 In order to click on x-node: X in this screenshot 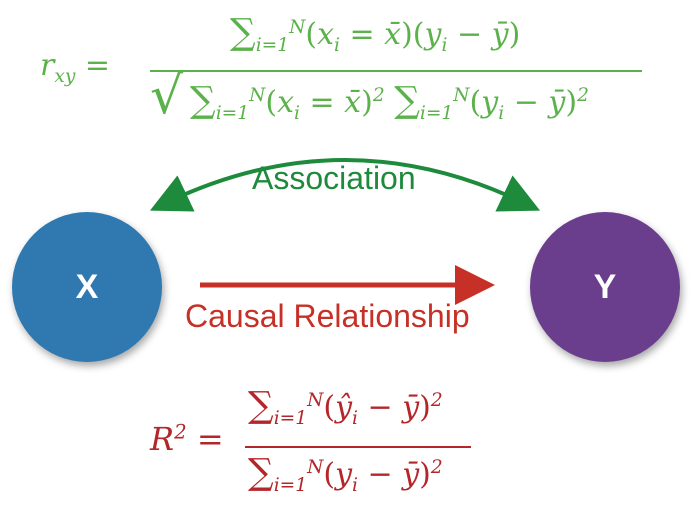, I will do `click(87, 287)`.